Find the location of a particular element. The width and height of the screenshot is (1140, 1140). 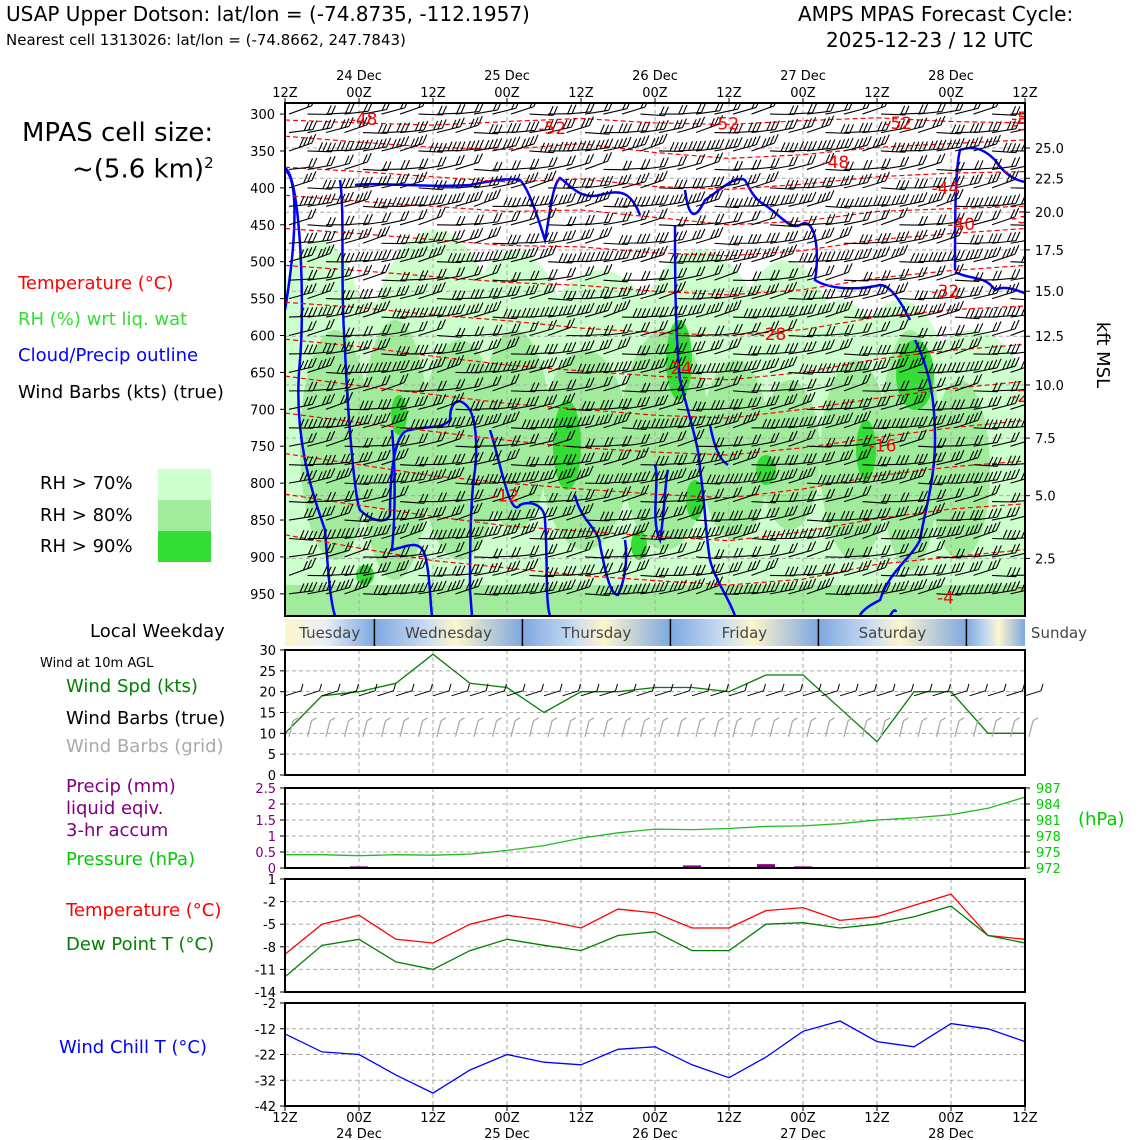

cloud-outline-segment is located at coordinates (897, 477).